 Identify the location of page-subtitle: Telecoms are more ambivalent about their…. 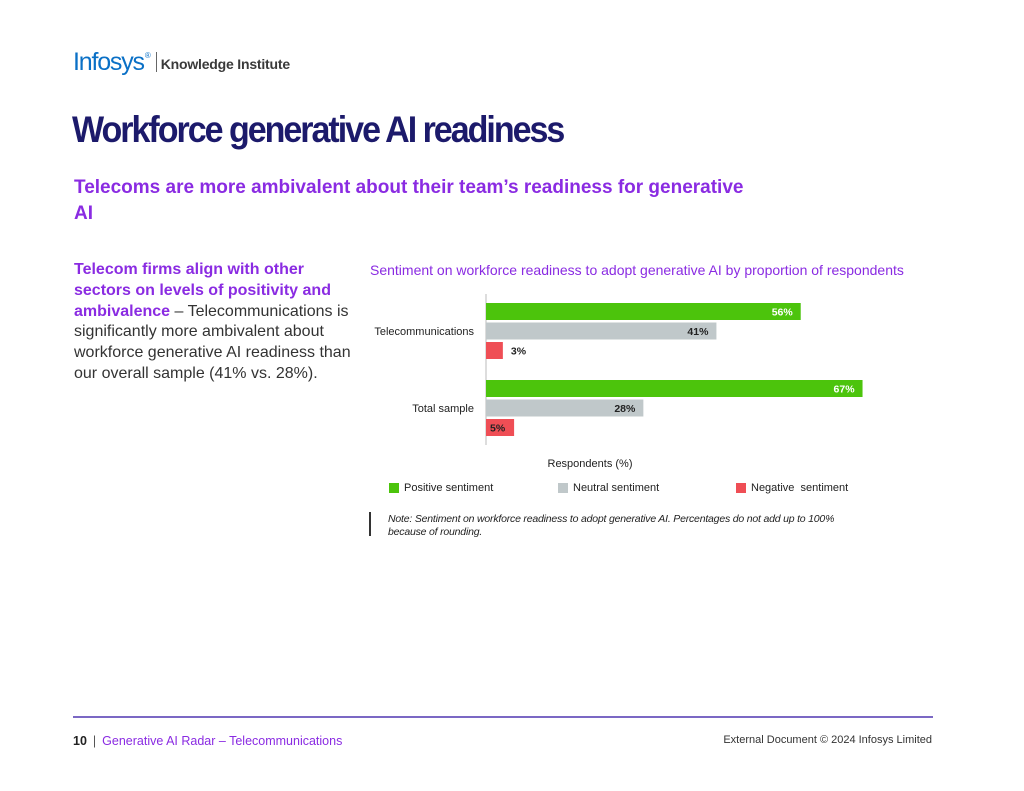
(409, 200).